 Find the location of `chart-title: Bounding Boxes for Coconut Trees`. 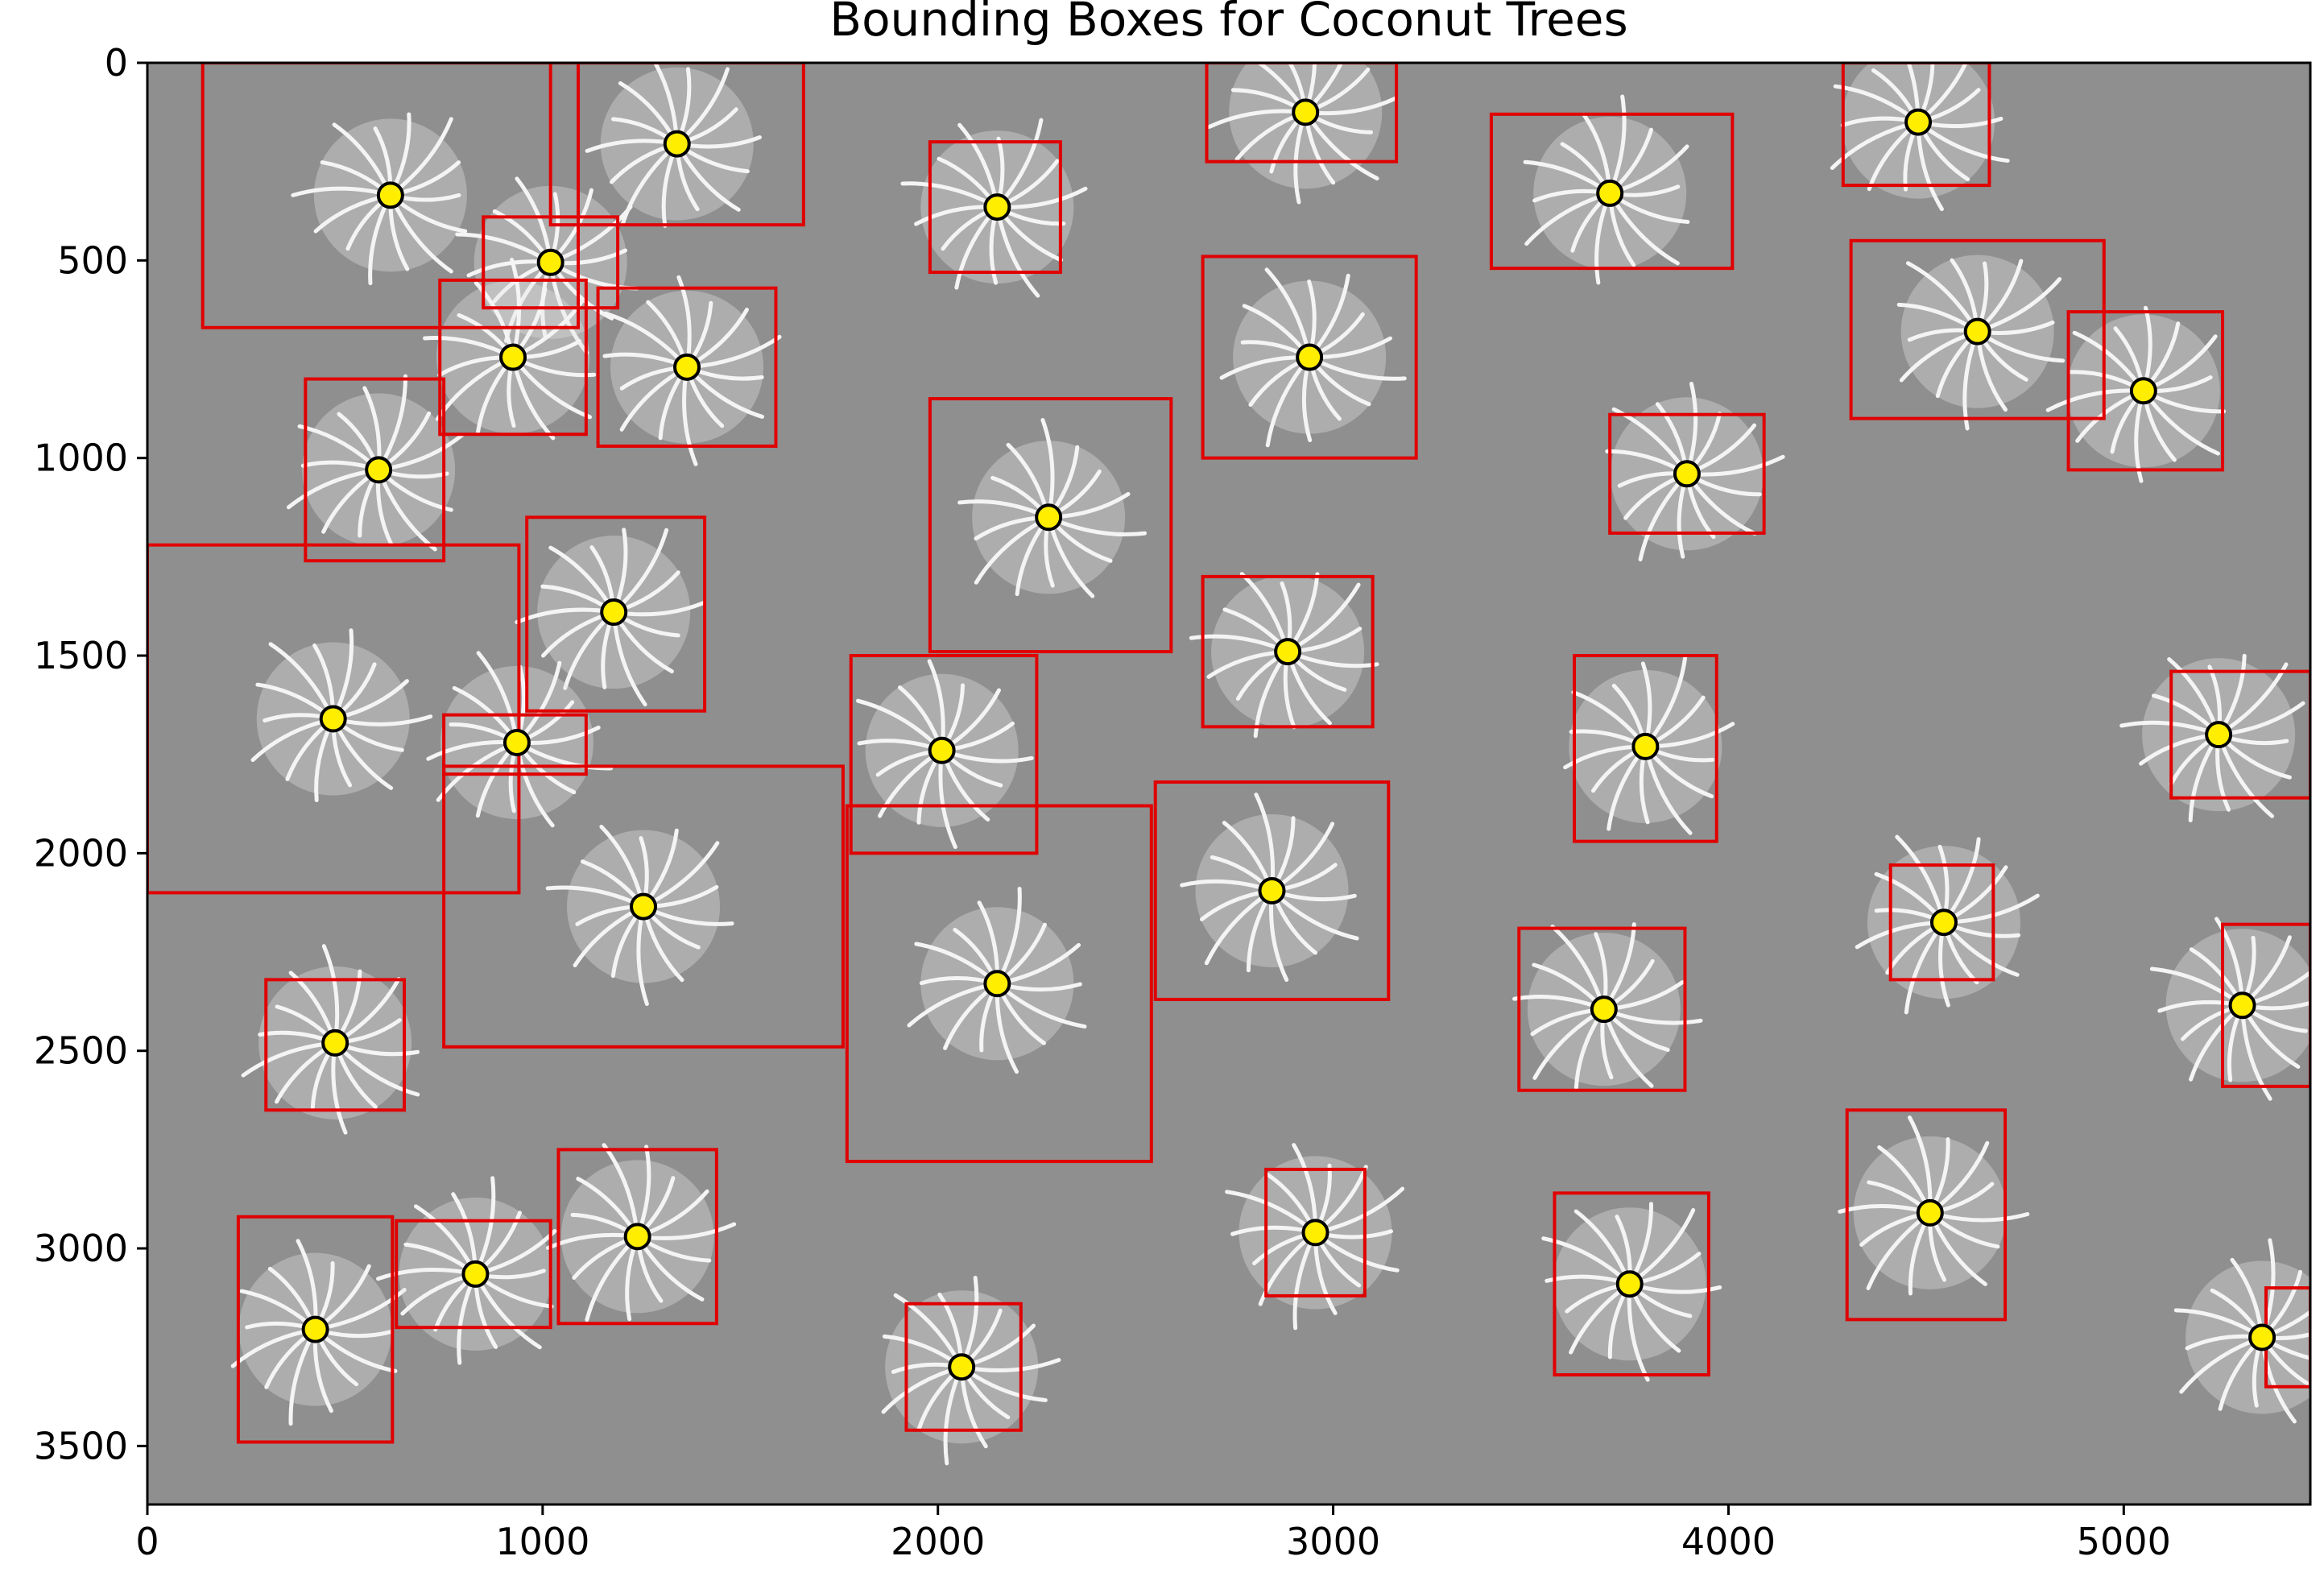

chart-title: Bounding Boxes for Coconut Trees is located at coordinates (1228, 23).